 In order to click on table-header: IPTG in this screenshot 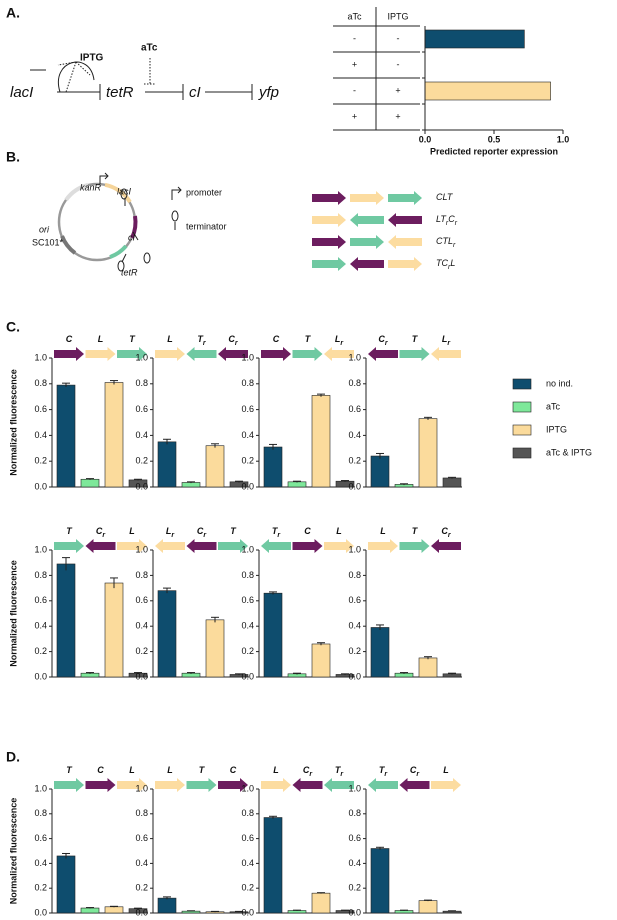, I will do `click(397, 16)`.